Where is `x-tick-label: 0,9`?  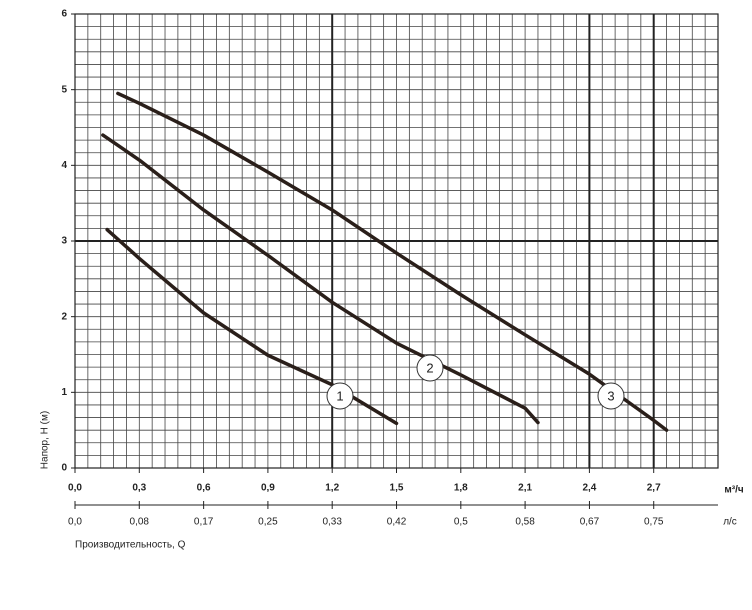
x-tick-label: 0,9 is located at coordinates (268, 488).